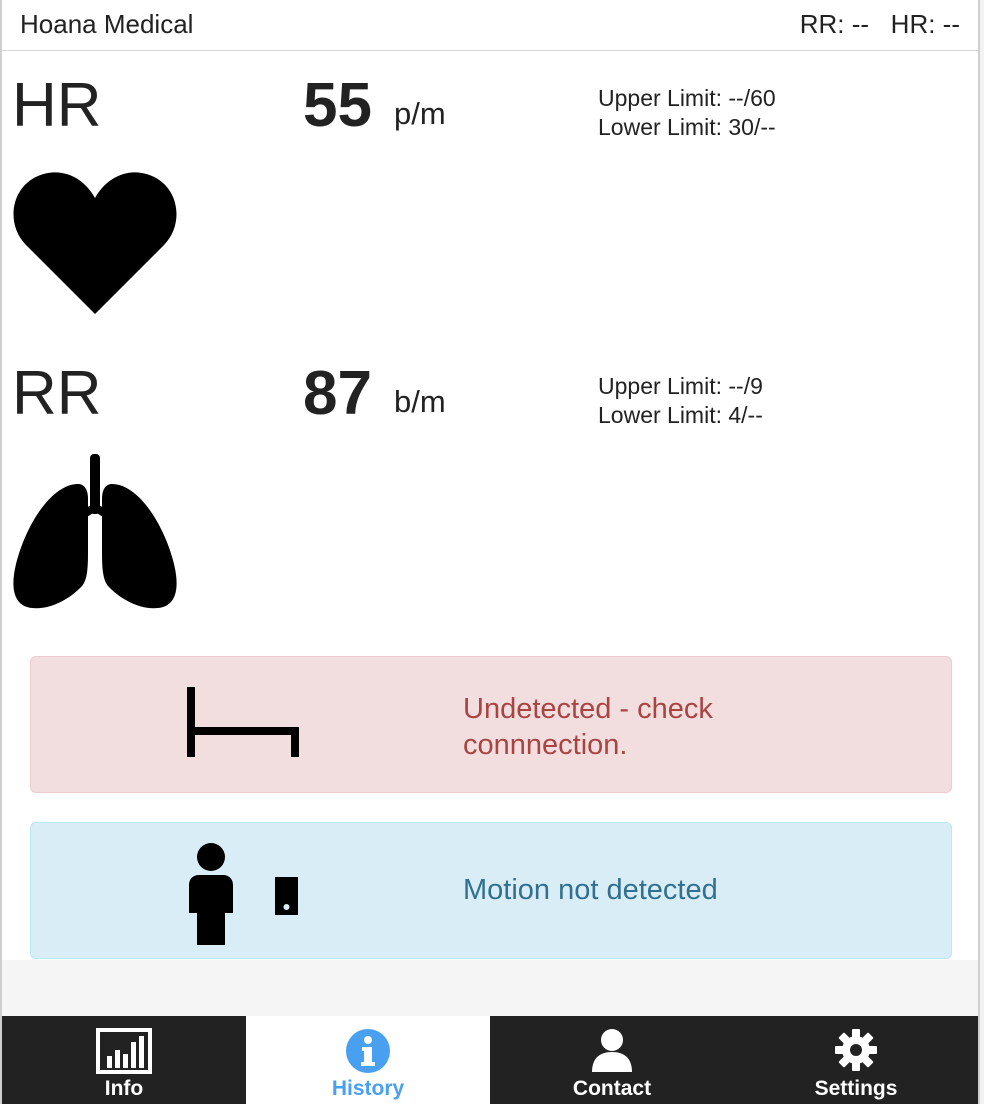 The image size is (984, 1104). I want to click on hr-upper-limit: Upper Limit: --/60, so click(687, 98).